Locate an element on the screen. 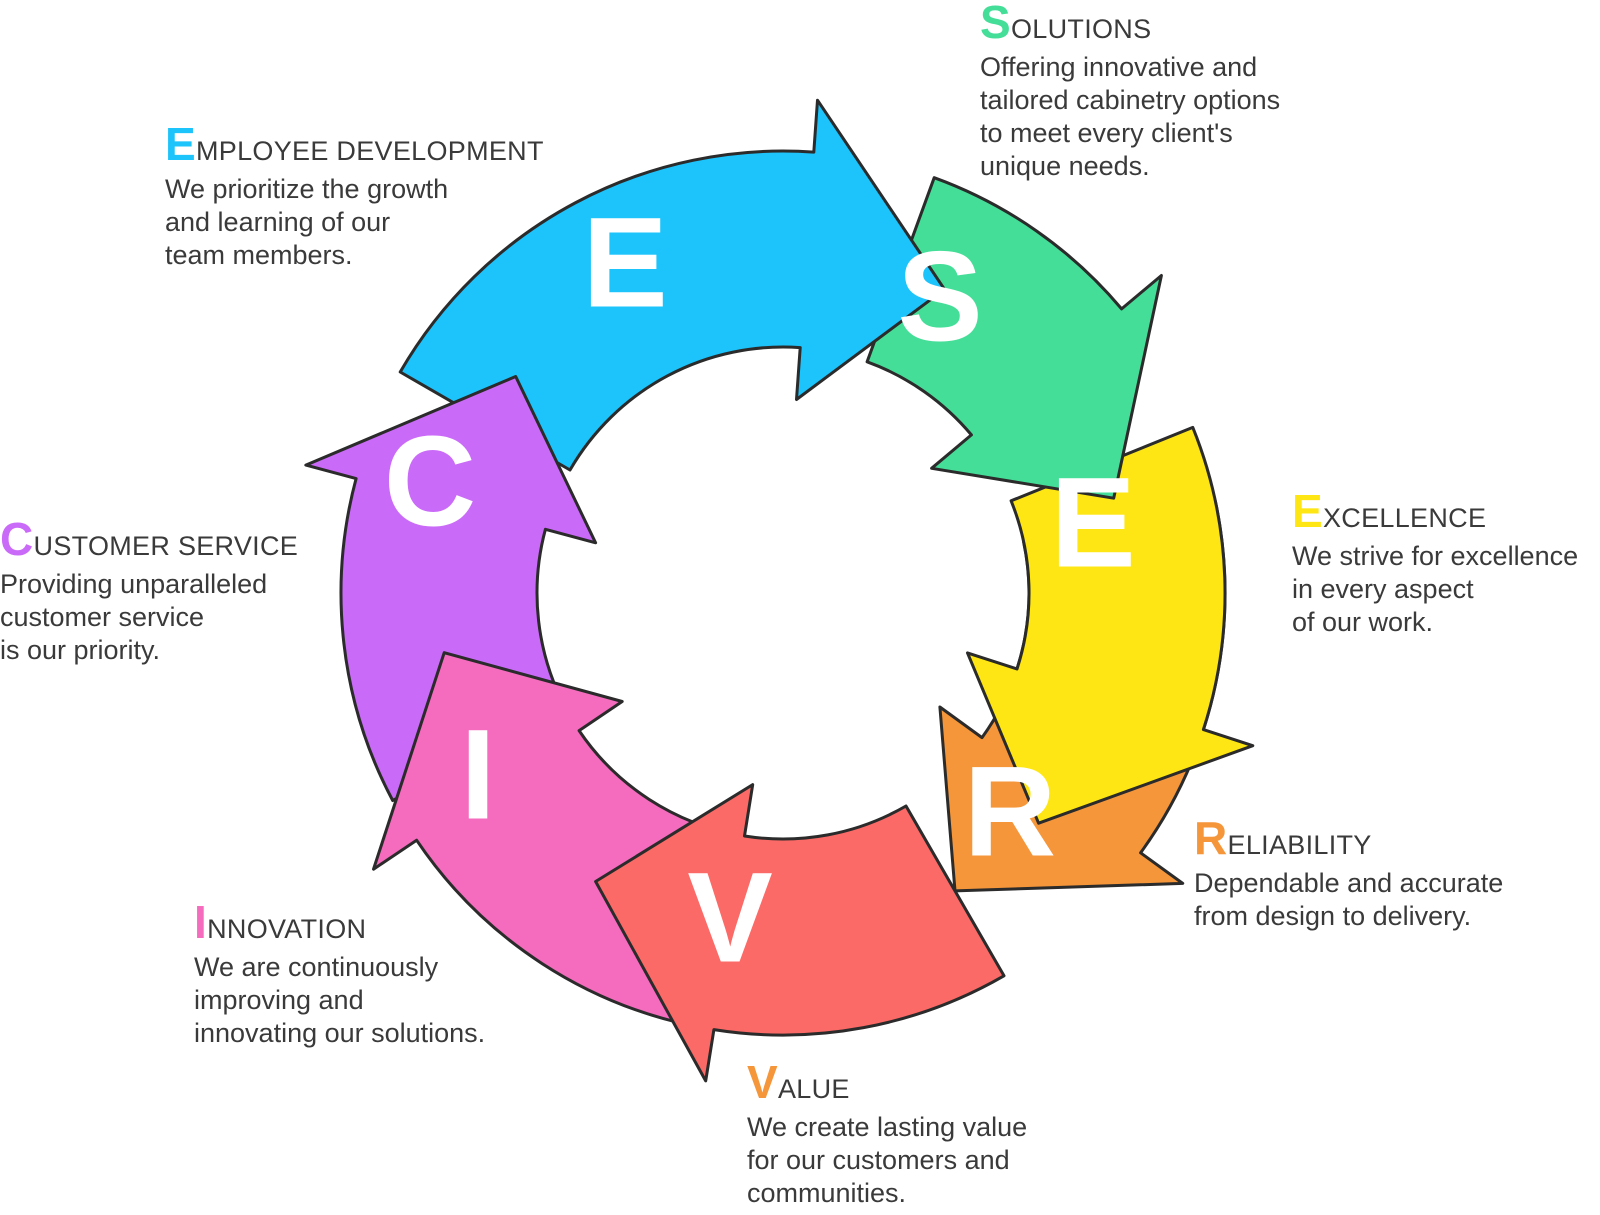 This screenshot has width=1600, height=1215. employee-development-heading-rest: MPLOYEE DEVELOPMENT is located at coordinates (369, 151).